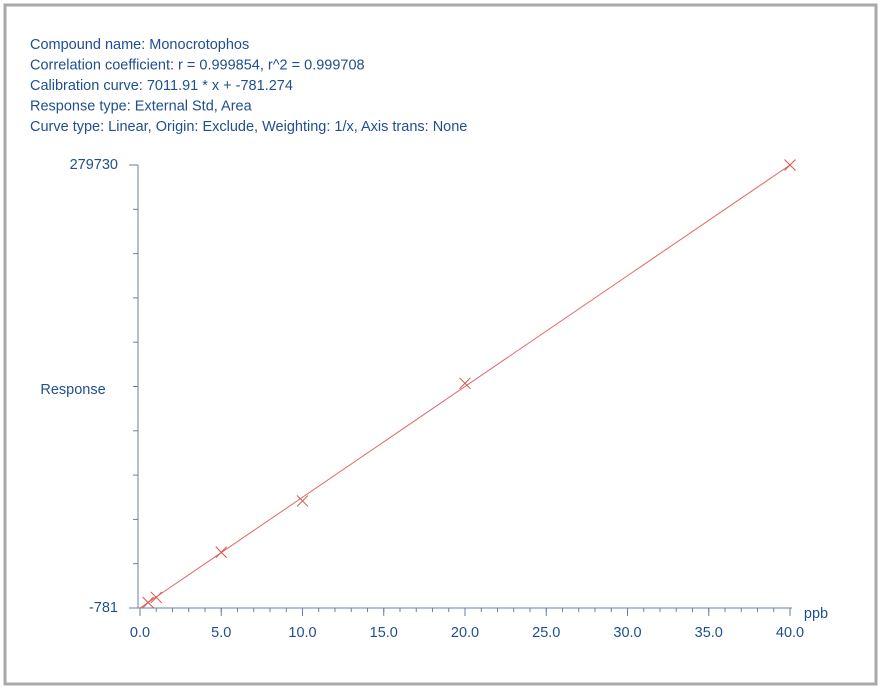 The width and height of the screenshot is (882, 690). I want to click on x-tick-label: 15.0, so click(384, 633).